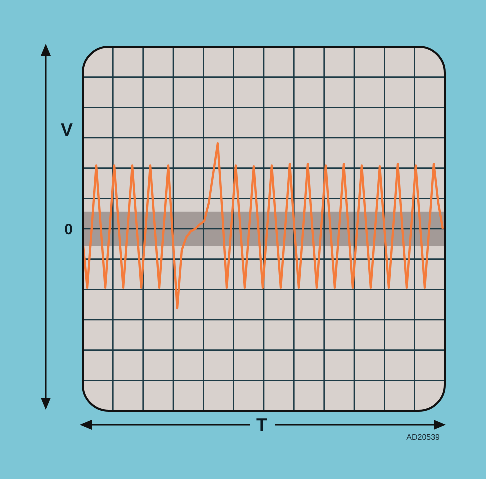  Describe the element at coordinates (262, 425) in the screenshot. I see `text: T` at that location.